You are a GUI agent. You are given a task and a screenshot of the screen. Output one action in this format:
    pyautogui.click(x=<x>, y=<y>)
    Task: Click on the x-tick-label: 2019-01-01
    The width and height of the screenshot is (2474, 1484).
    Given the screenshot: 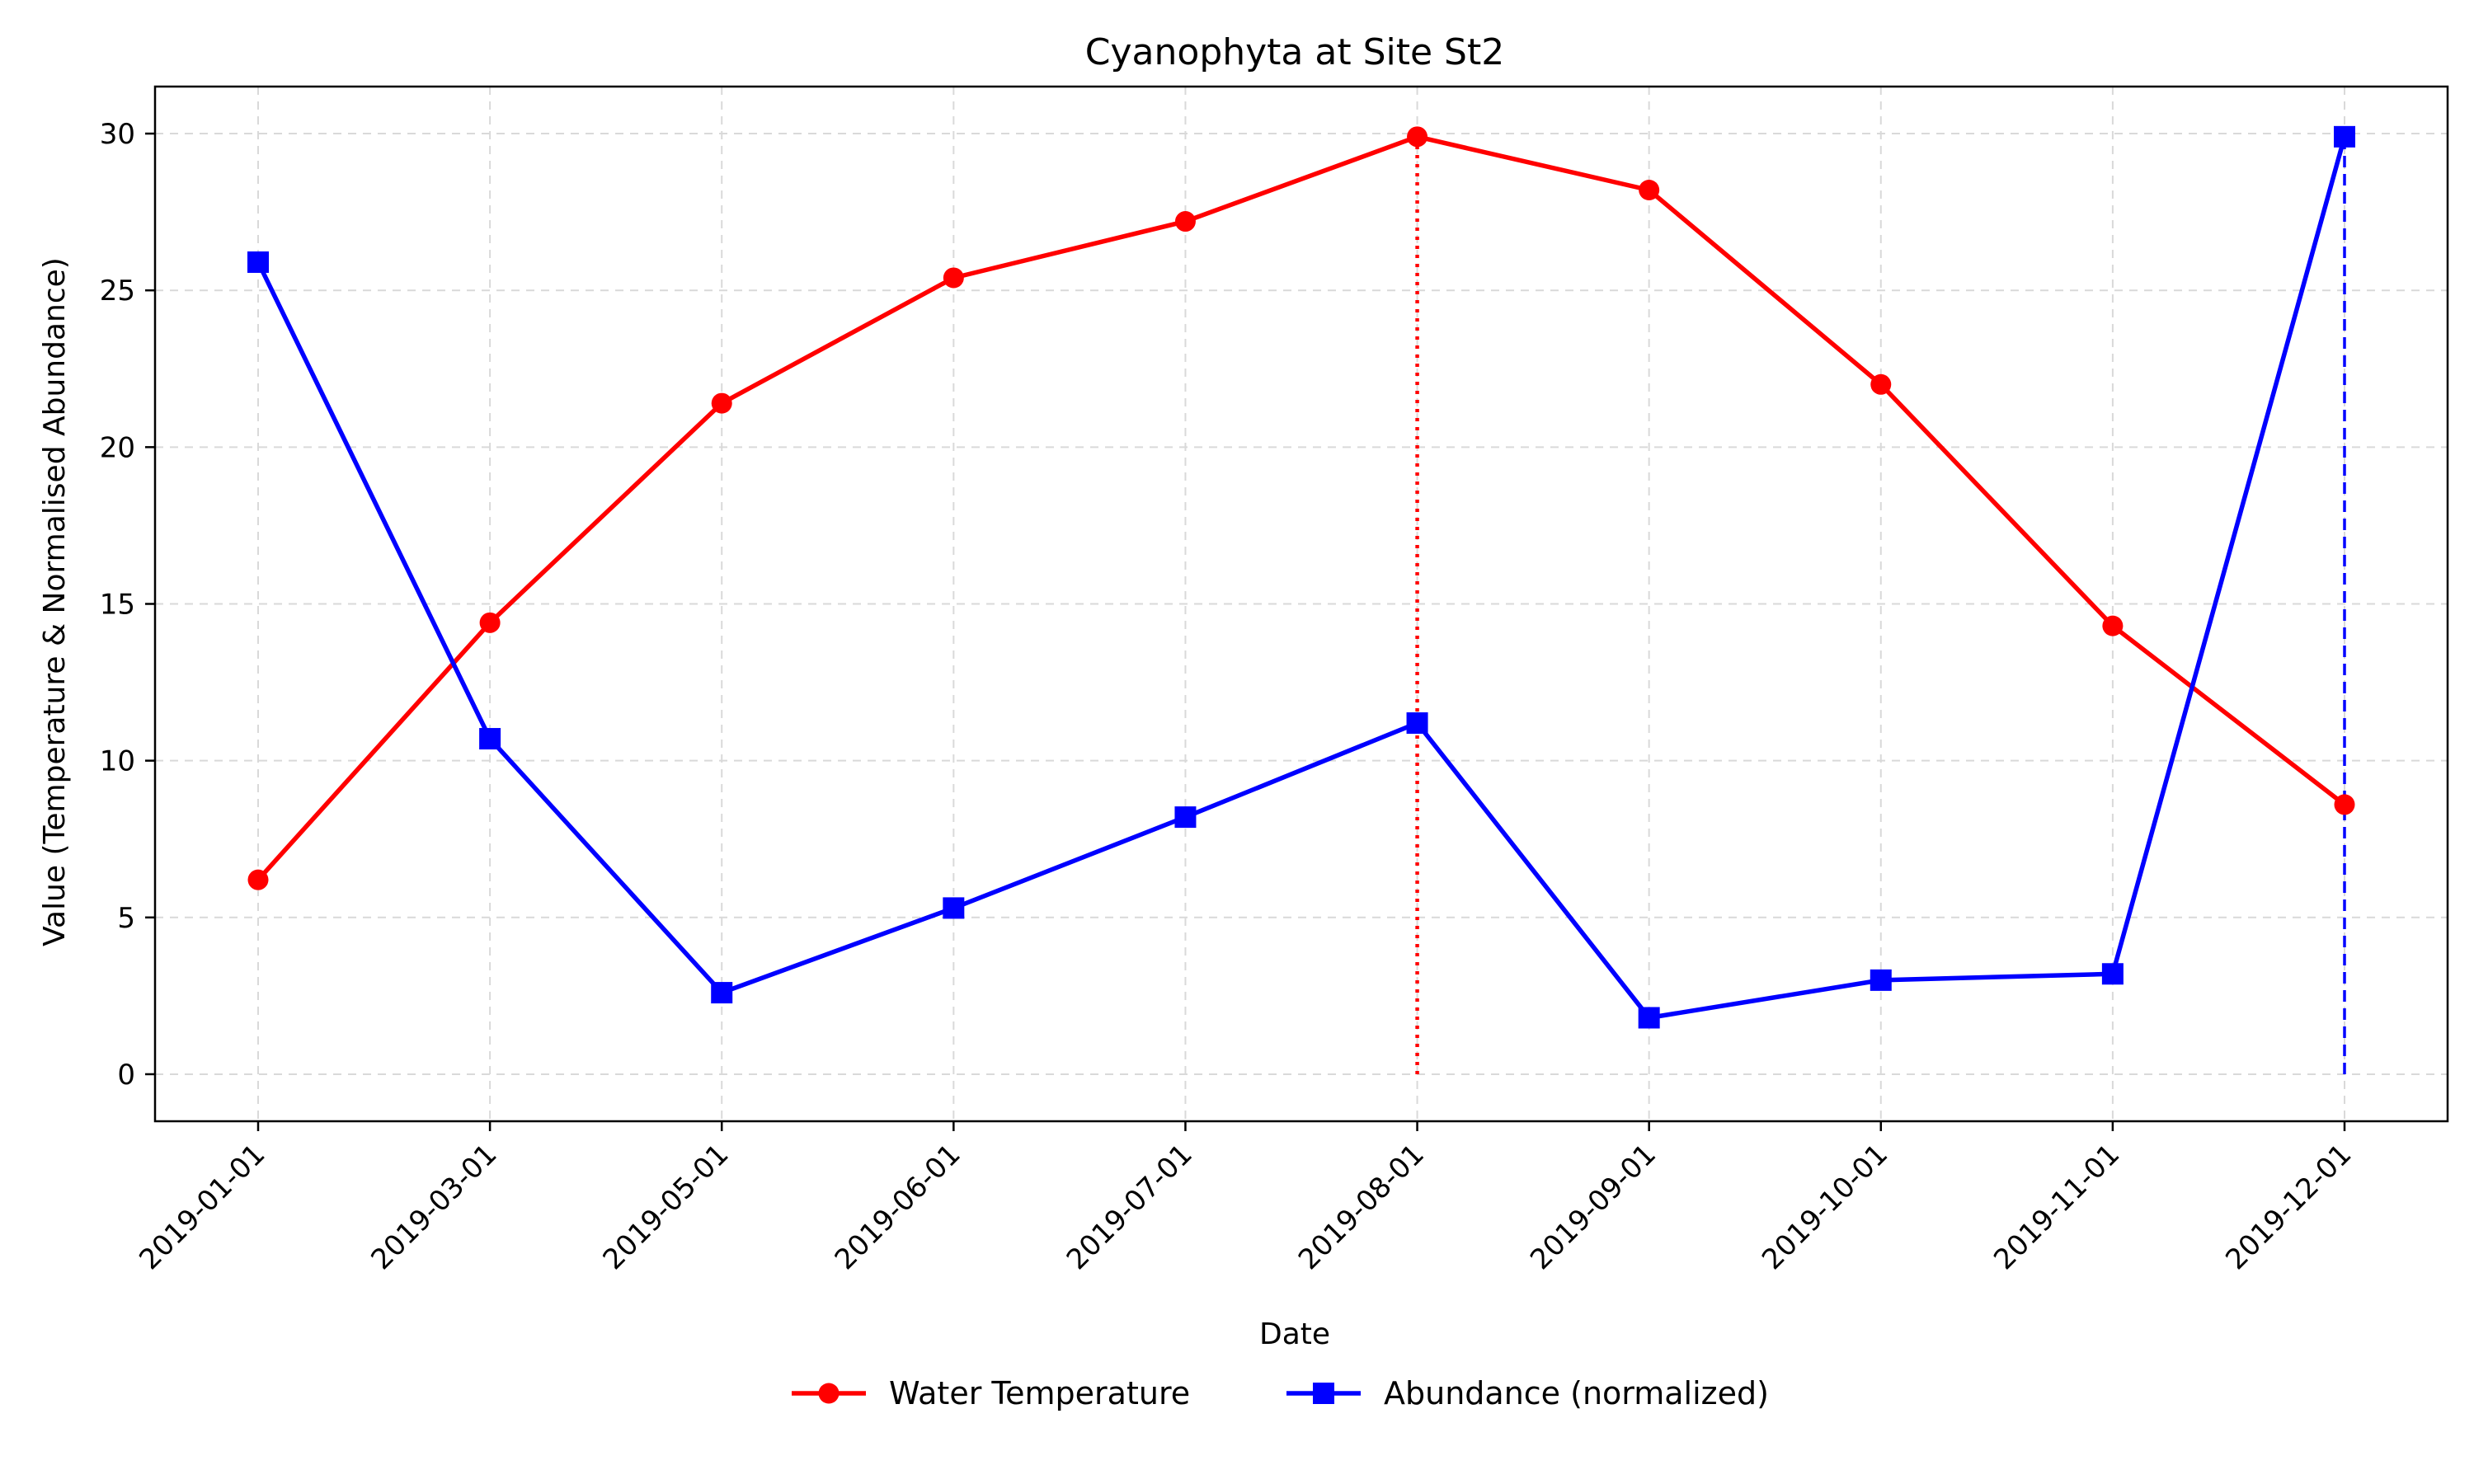 What is the action you would take?
    pyautogui.click(x=202, y=1207)
    